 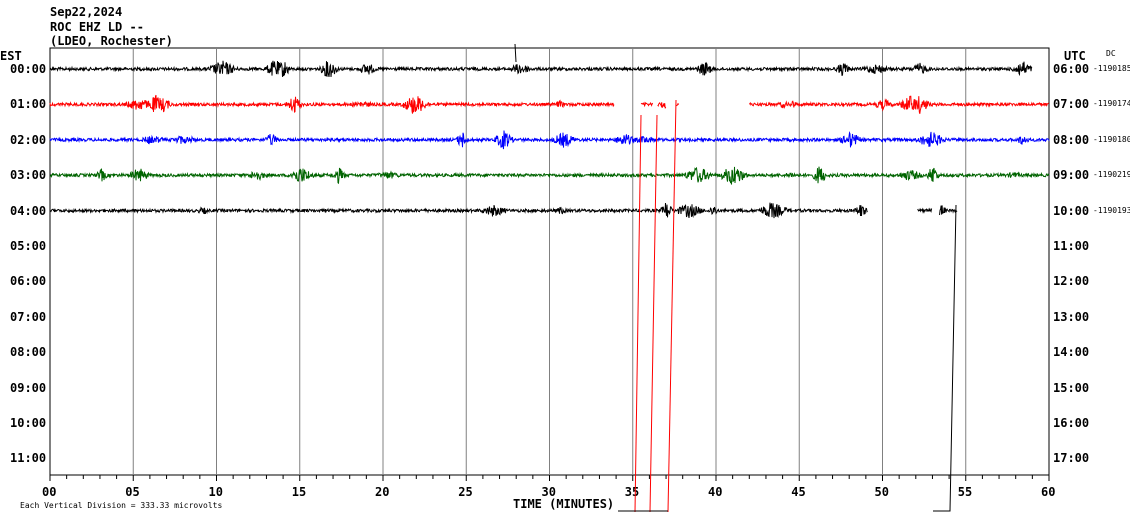 I want to click on utc-hour-label: 10:00, so click(x=1071, y=210).